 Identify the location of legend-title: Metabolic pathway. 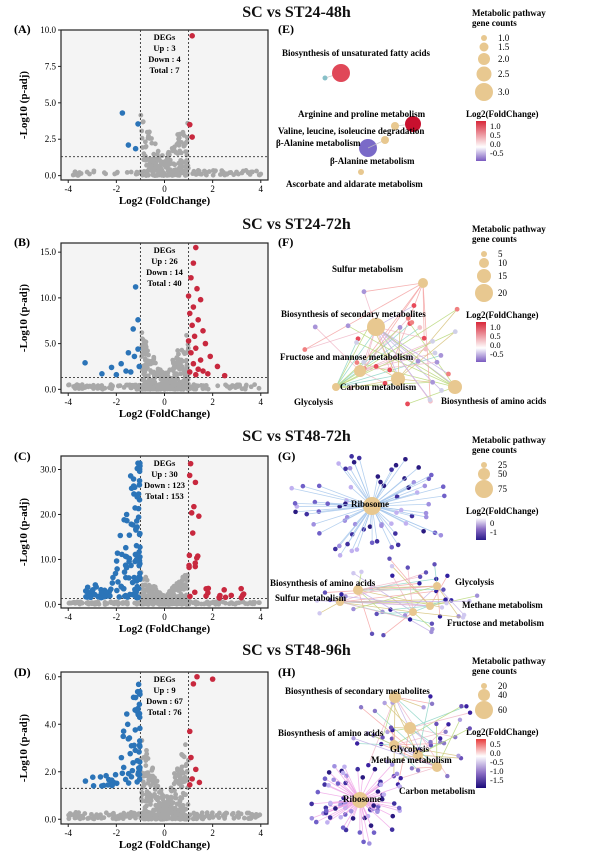
(509, 661).